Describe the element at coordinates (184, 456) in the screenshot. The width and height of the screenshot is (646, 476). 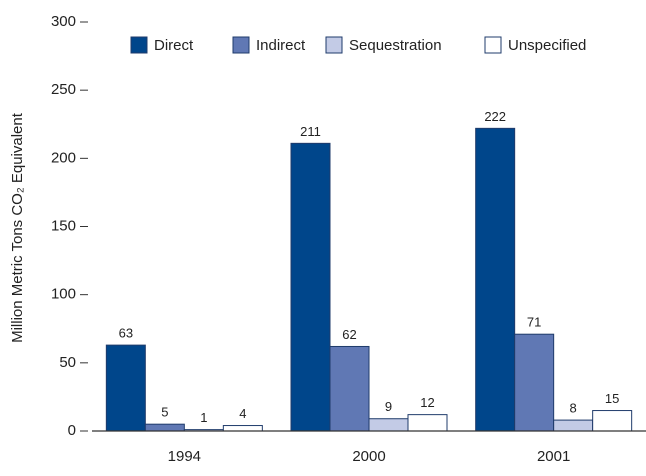
I see `x-tick-label: 1994` at that location.